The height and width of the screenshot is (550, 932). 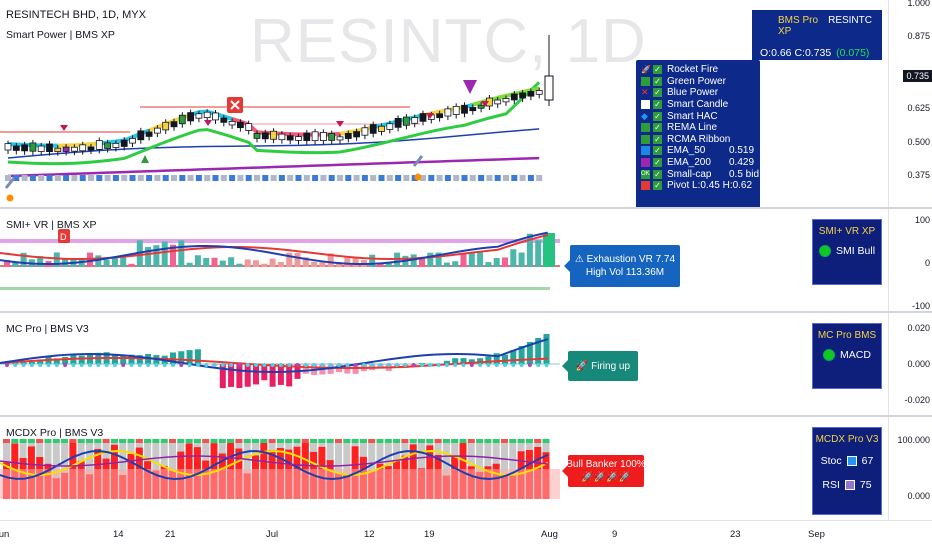 I want to click on rocket-icon: 🚀, so click(x=646, y=70).